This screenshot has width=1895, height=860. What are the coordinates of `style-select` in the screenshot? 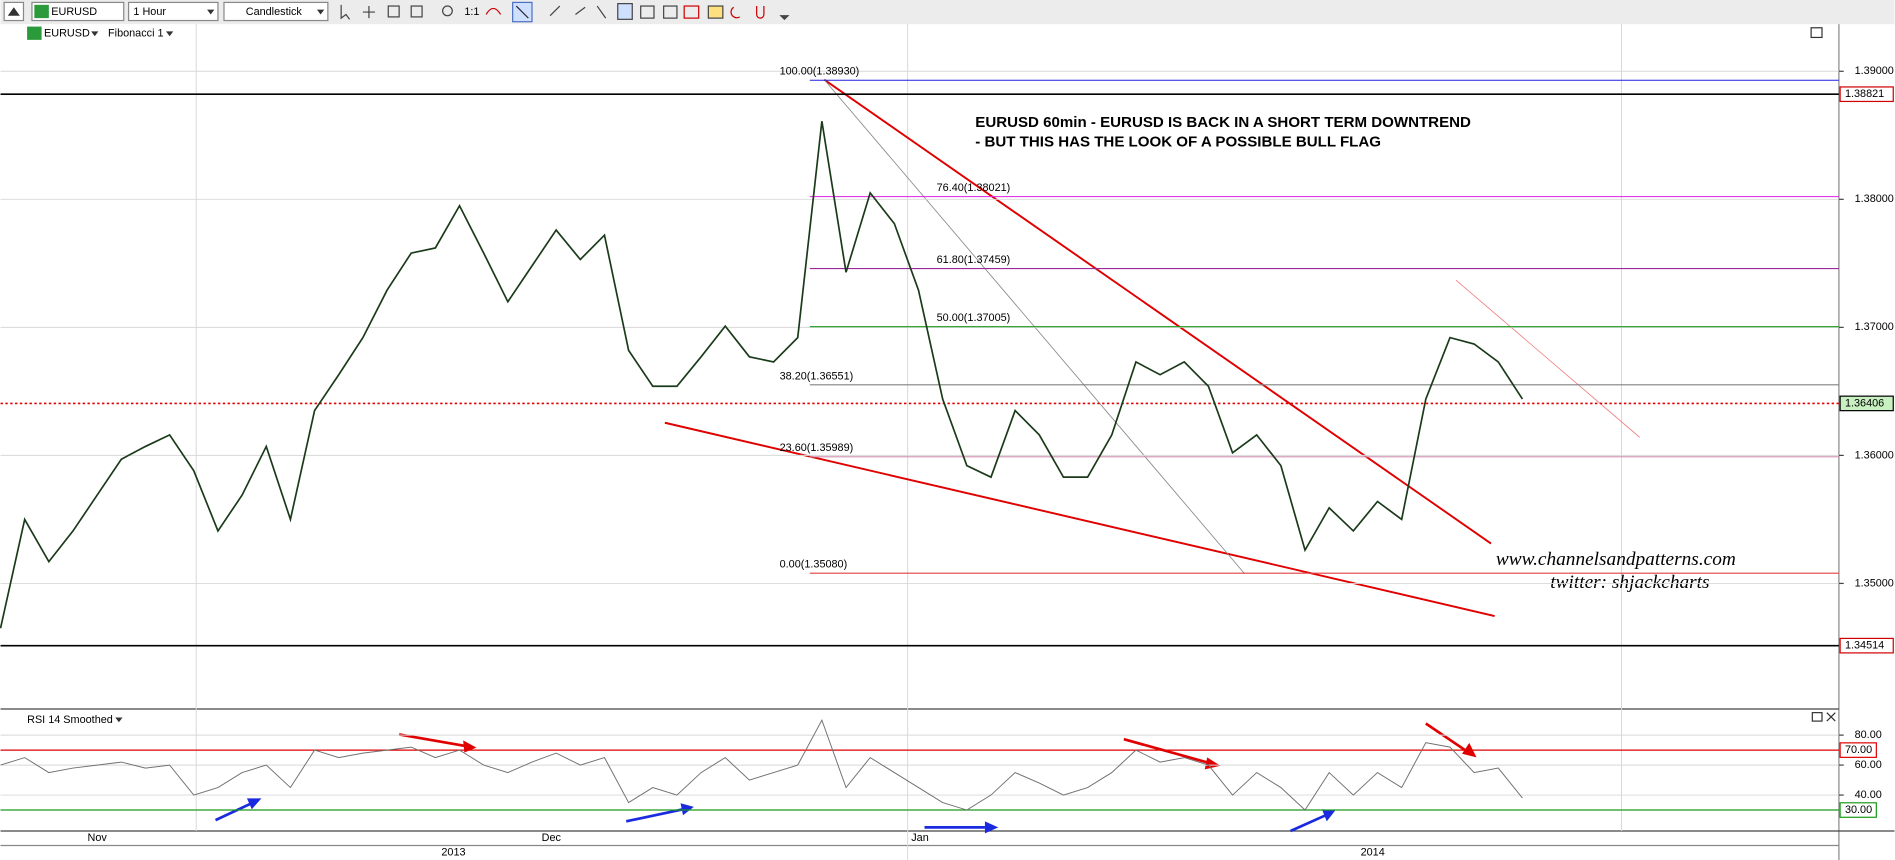 It's located at (276, 11).